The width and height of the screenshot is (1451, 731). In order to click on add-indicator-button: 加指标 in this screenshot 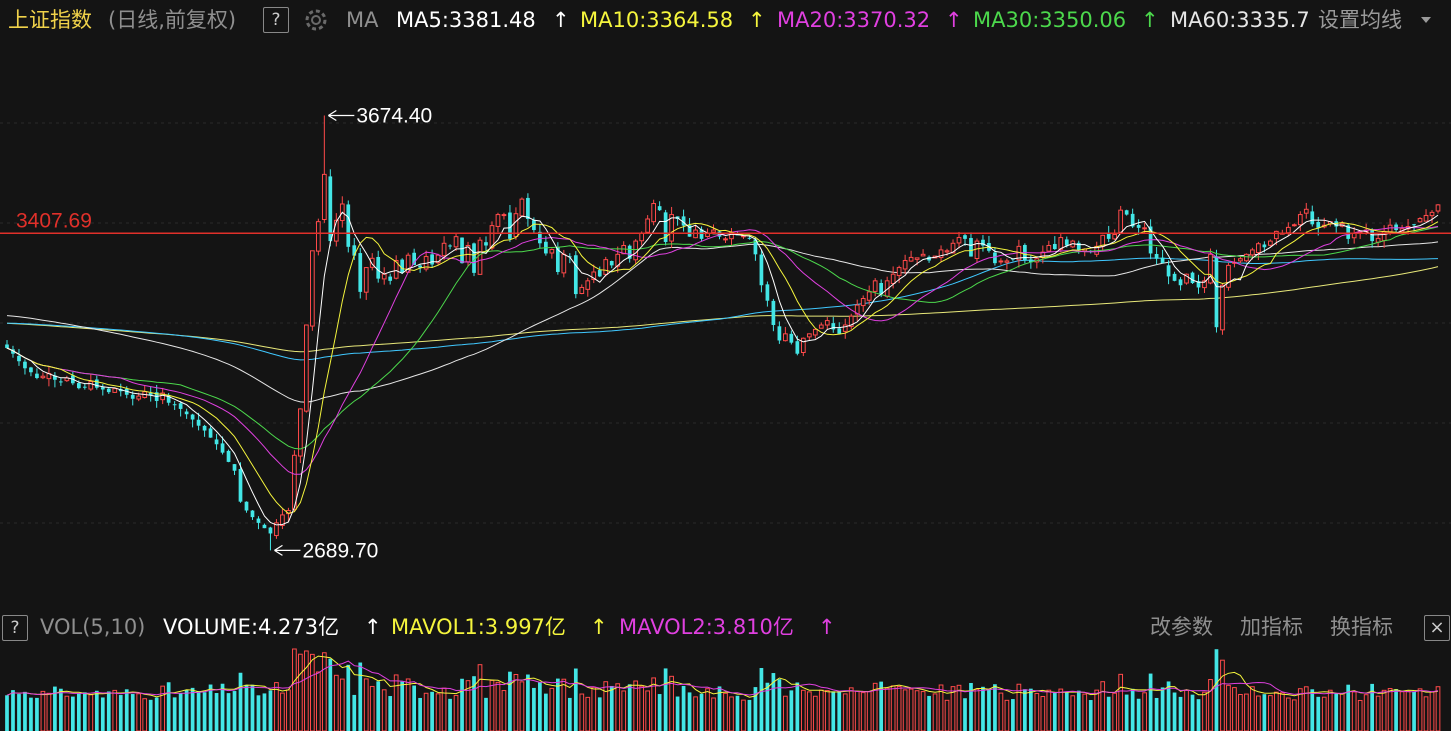, I will do `click(1271, 627)`.